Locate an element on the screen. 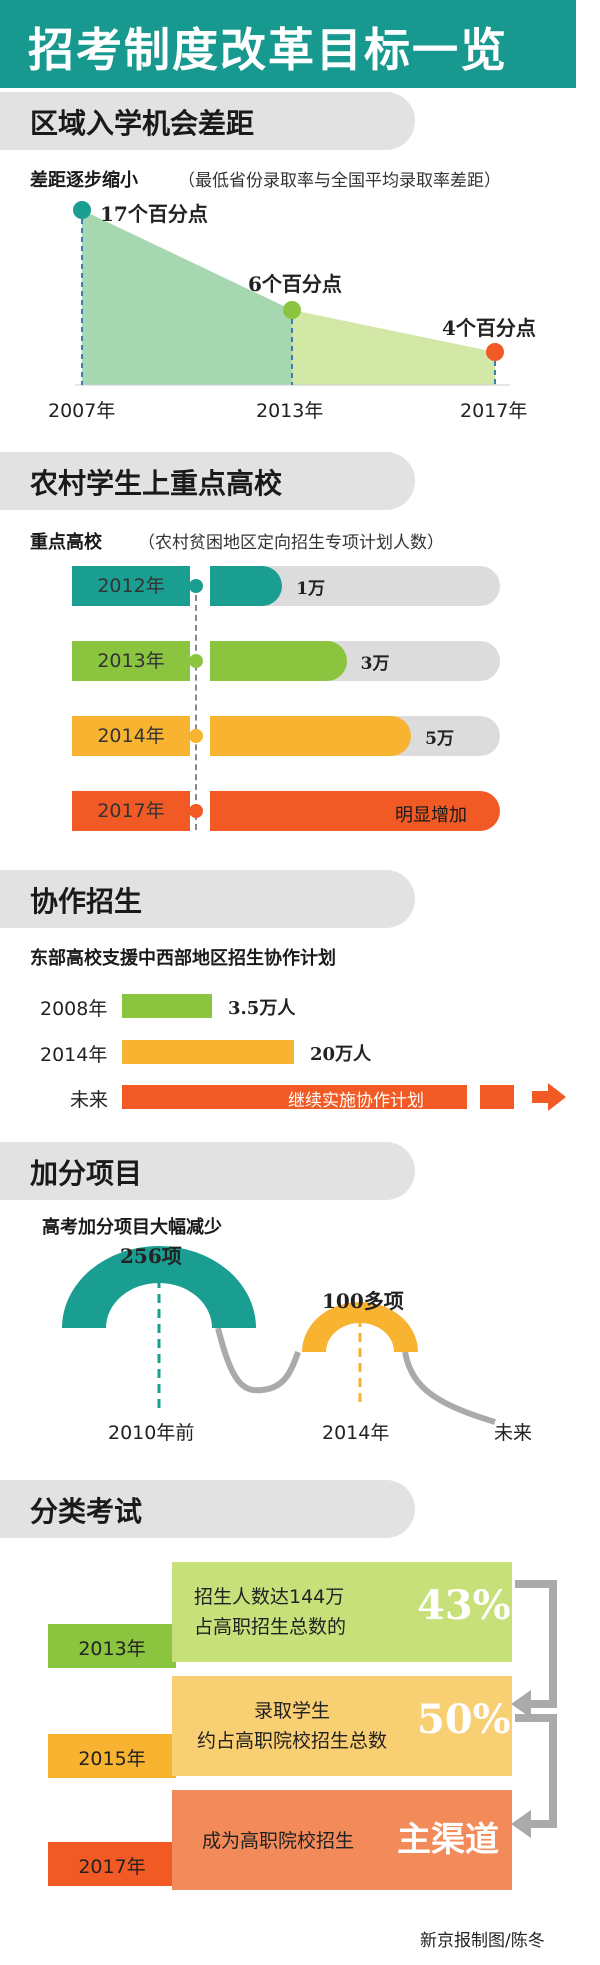  bar-future is located at coordinates (294, 1097).